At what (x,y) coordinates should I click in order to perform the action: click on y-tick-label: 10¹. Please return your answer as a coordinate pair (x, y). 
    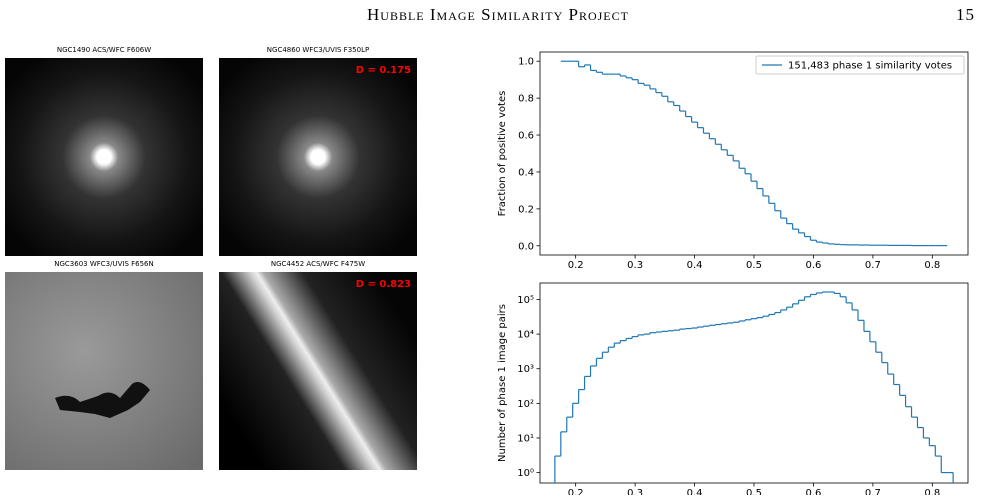
    Looking at the image, I should click on (525, 438).